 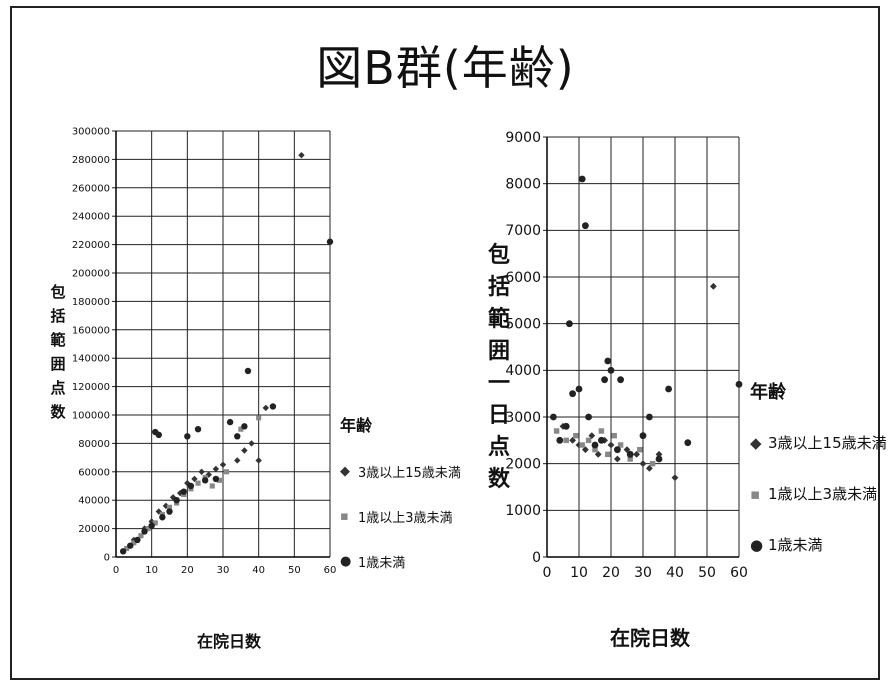 What do you see at coordinates (91, 387) in the screenshot?
I see `y-tick-label: 120000` at bounding box center [91, 387].